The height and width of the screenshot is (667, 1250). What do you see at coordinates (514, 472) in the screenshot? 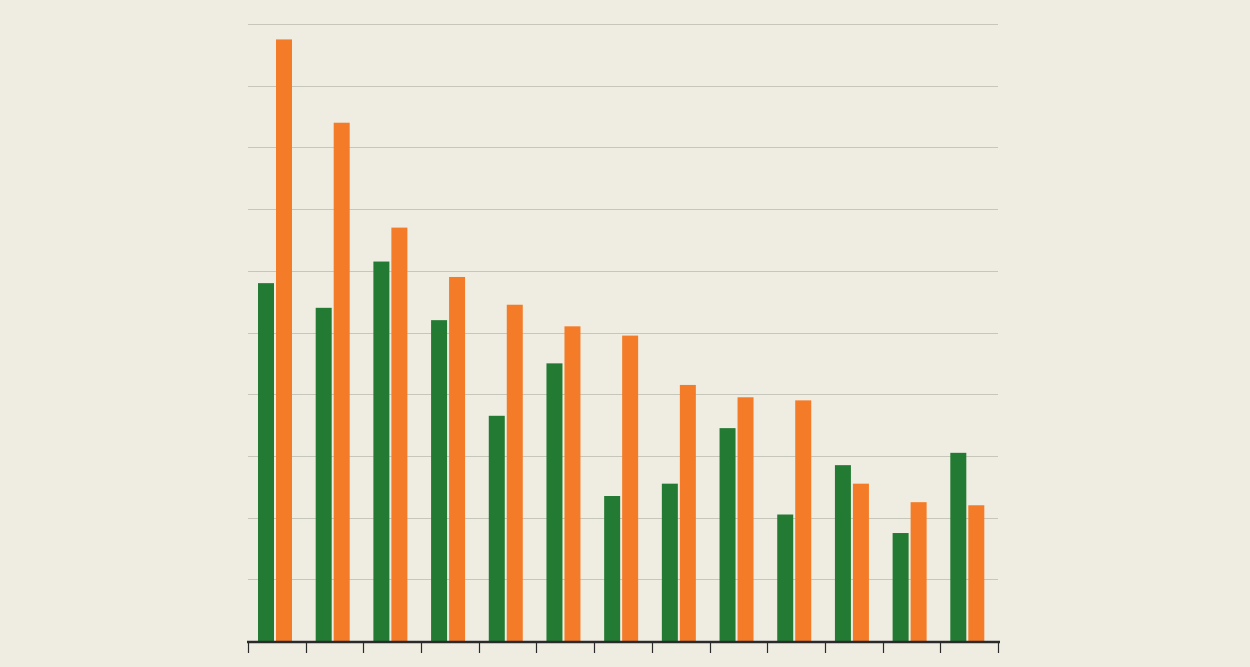
I see `bar-series2-group5` at bounding box center [514, 472].